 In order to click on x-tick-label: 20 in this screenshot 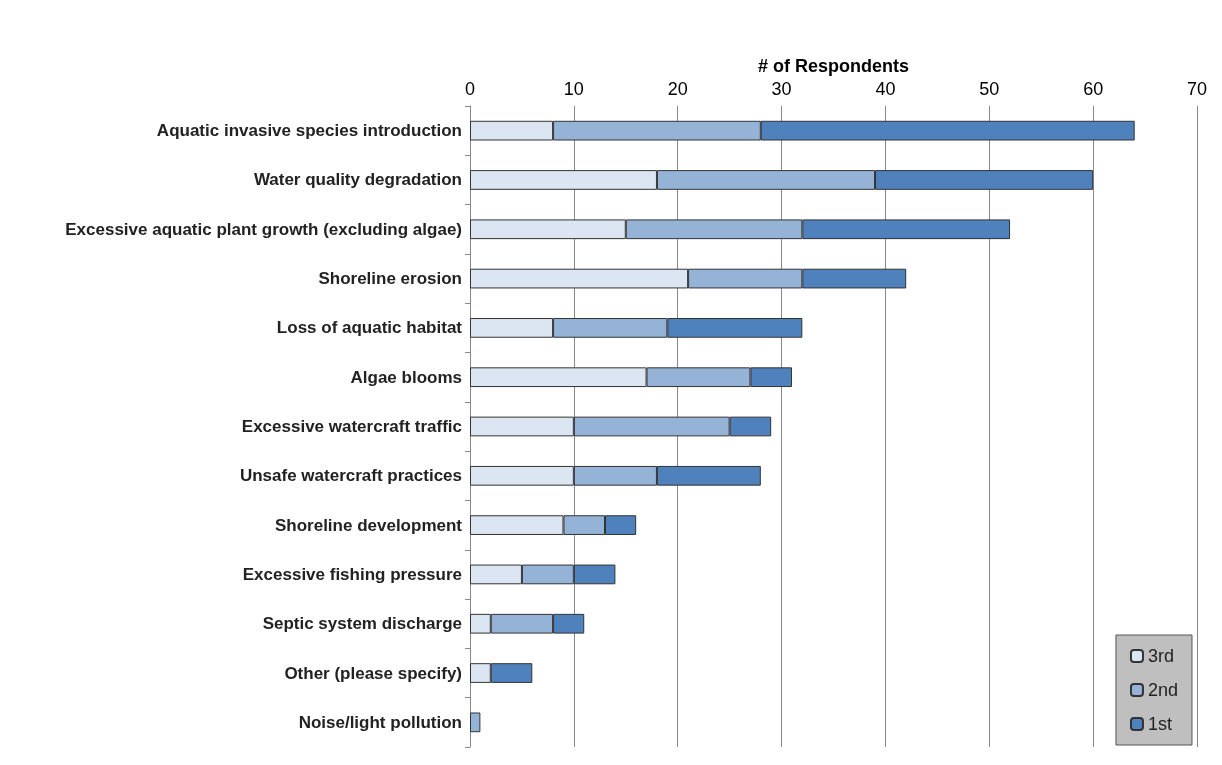, I will do `click(677, 89)`.